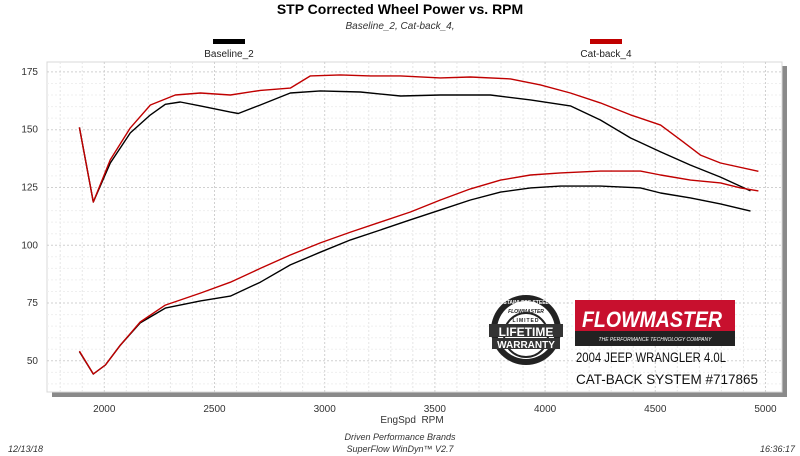 Image resolution: width=800 pixels, height=456 pixels. I want to click on y-axis: 50 75 100 125 150 175, so click(29, 217).